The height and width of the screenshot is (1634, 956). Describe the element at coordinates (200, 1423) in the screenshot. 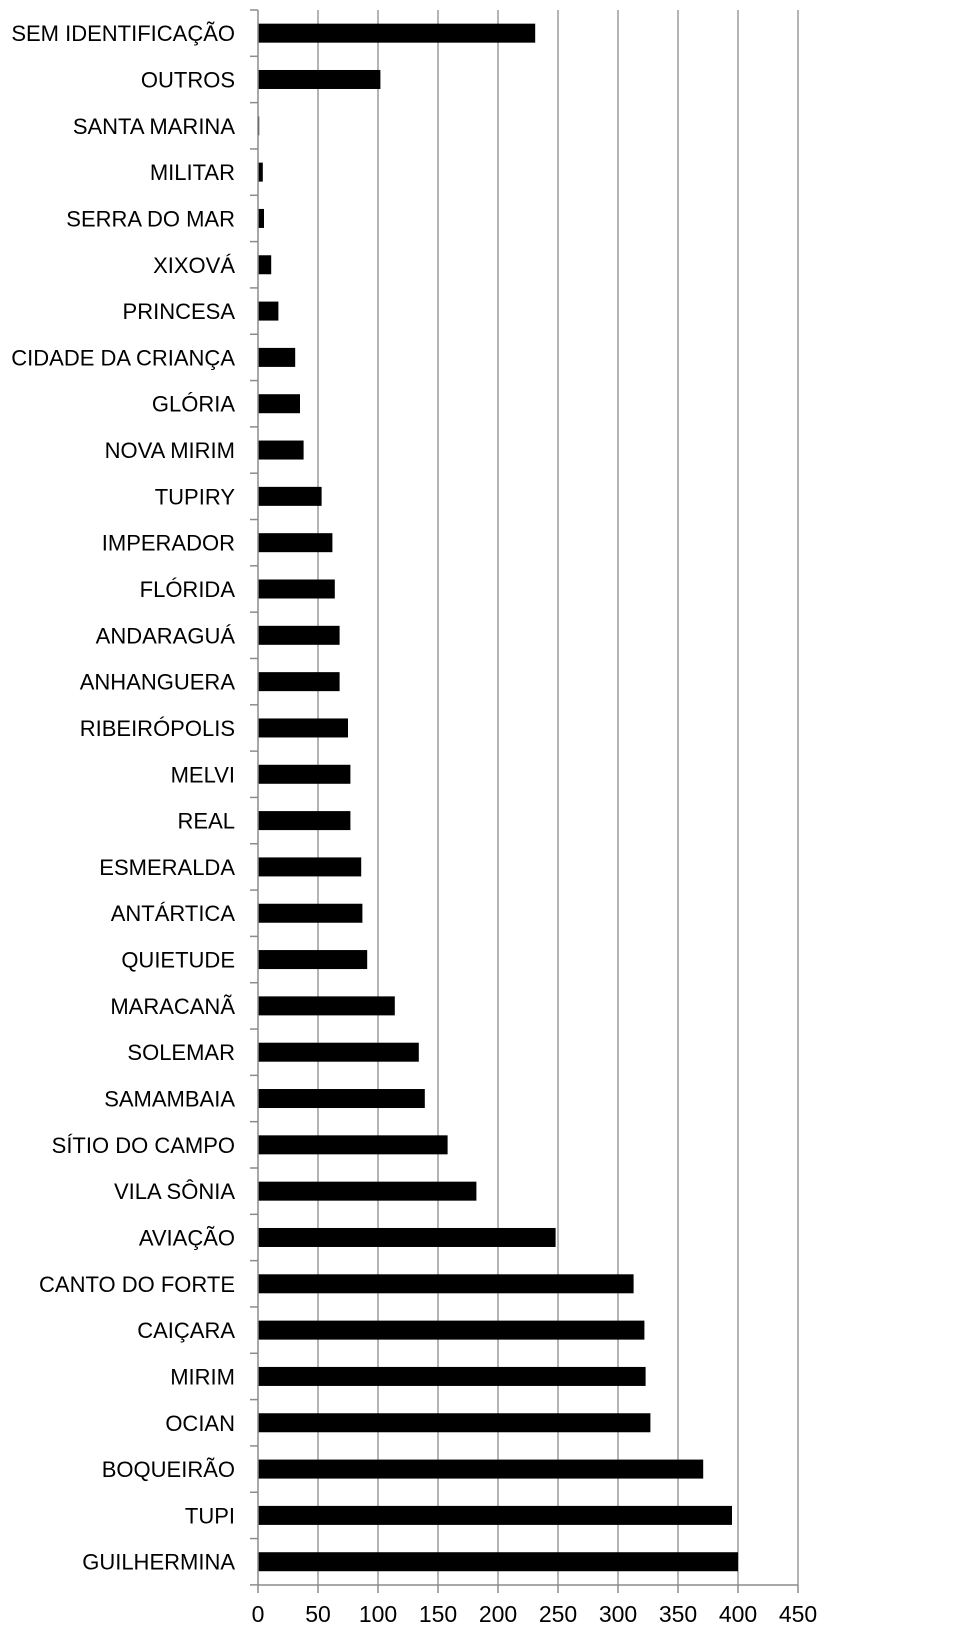

I see `category-label: OCIAN` at that location.